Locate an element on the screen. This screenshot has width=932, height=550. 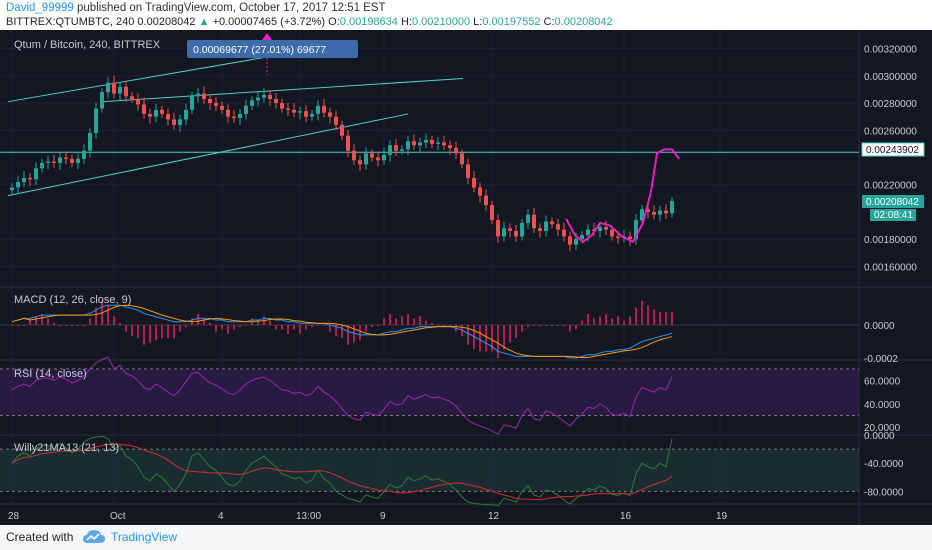
measure-tool: 0.00069677 (27.01%) 69677 is located at coordinates (272, 54).